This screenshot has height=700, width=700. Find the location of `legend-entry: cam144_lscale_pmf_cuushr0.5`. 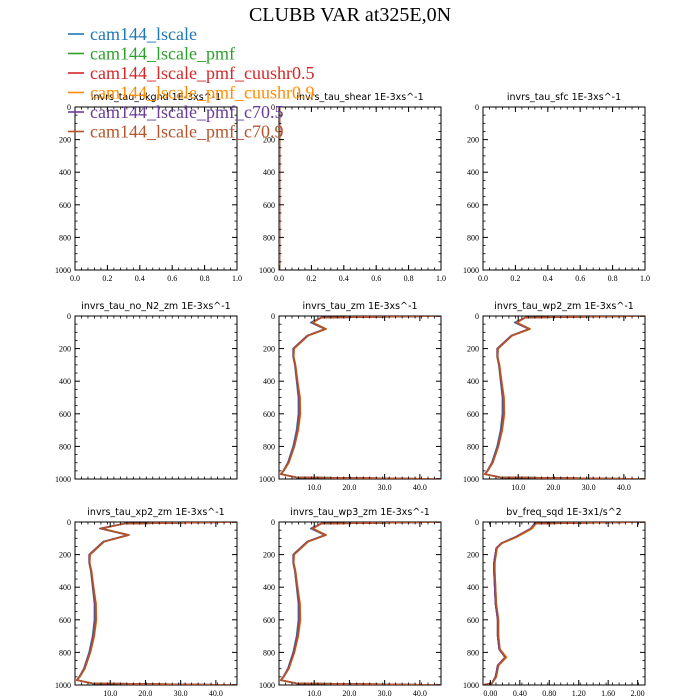

legend-entry: cam144_lscale_pmf_cuushr0.5 is located at coordinates (202, 73).